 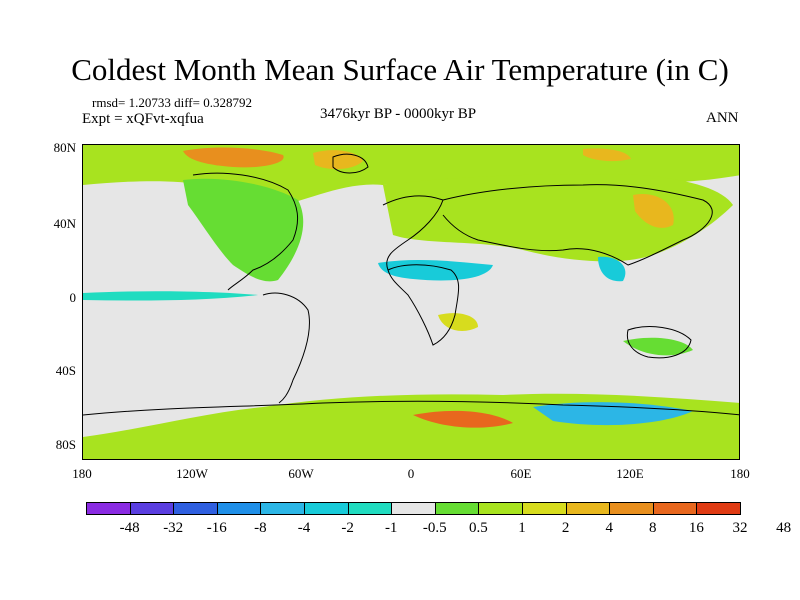 What do you see at coordinates (129, 528) in the screenshot?
I see `colorbar-label: -48` at bounding box center [129, 528].